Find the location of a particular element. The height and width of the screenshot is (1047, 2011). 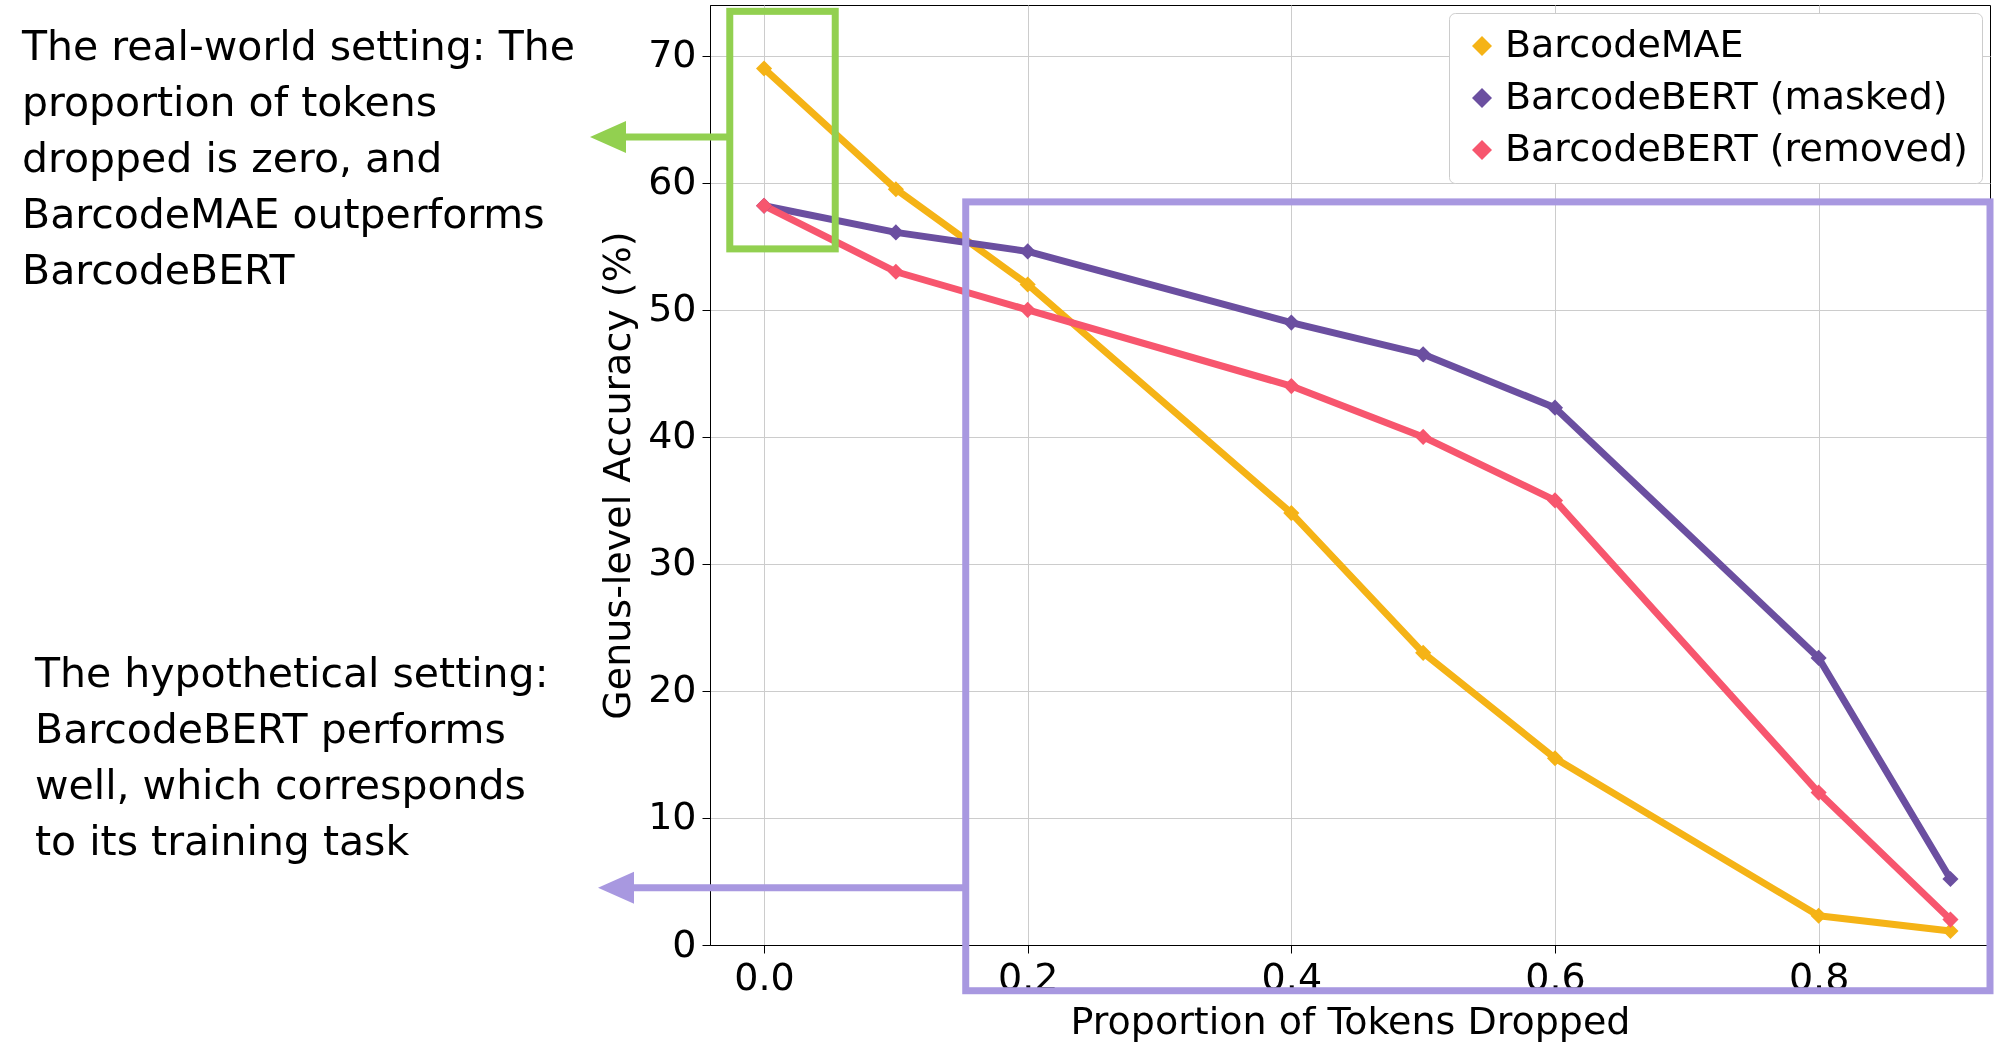

legend-label: BarcodeBERT (removed) is located at coordinates (1736, 148).